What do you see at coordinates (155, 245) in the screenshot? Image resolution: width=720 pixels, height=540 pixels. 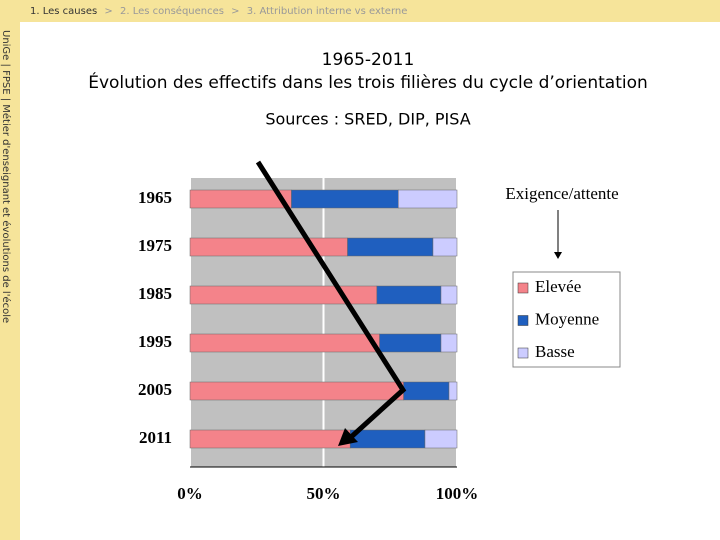 I see `y-tick-label: 1975` at bounding box center [155, 245].